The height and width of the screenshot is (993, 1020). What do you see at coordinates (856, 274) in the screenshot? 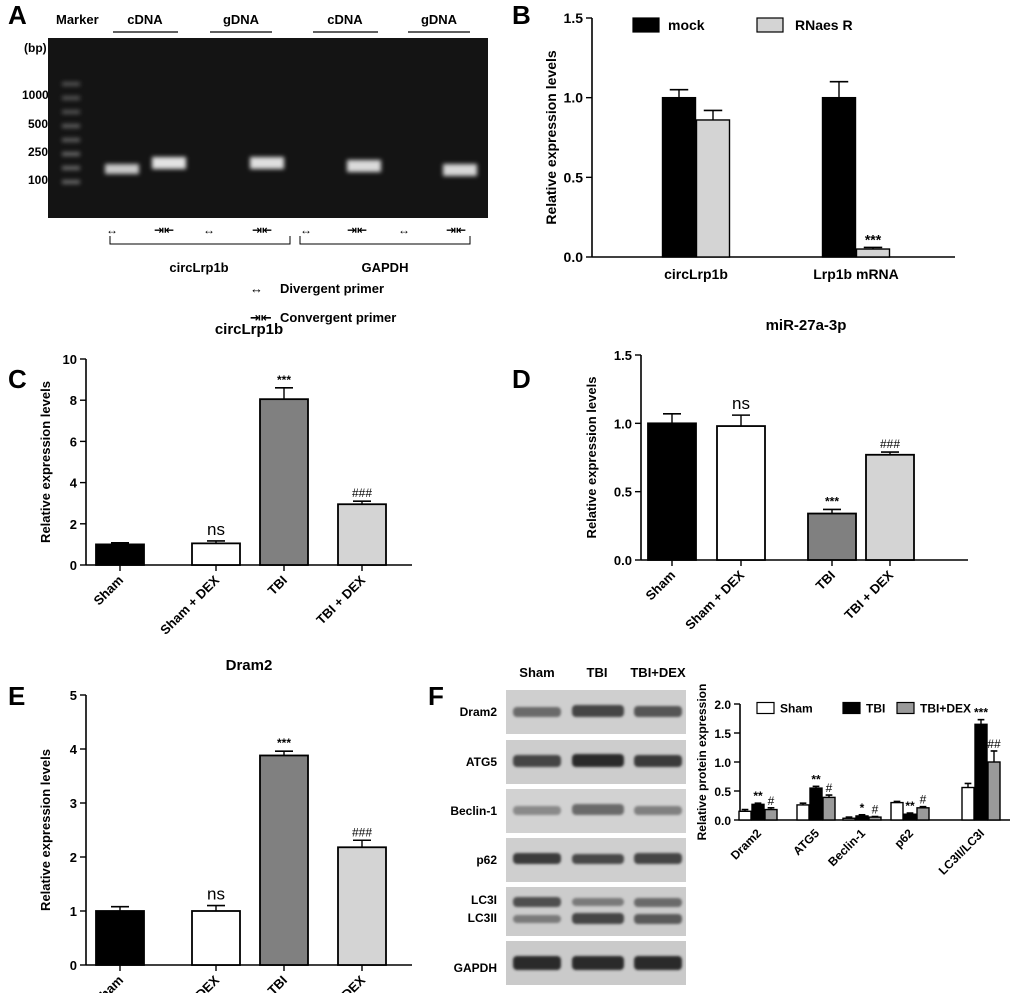
I see `x-tick-label: Lrp1b mRNA` at bounding box center [856, 274].